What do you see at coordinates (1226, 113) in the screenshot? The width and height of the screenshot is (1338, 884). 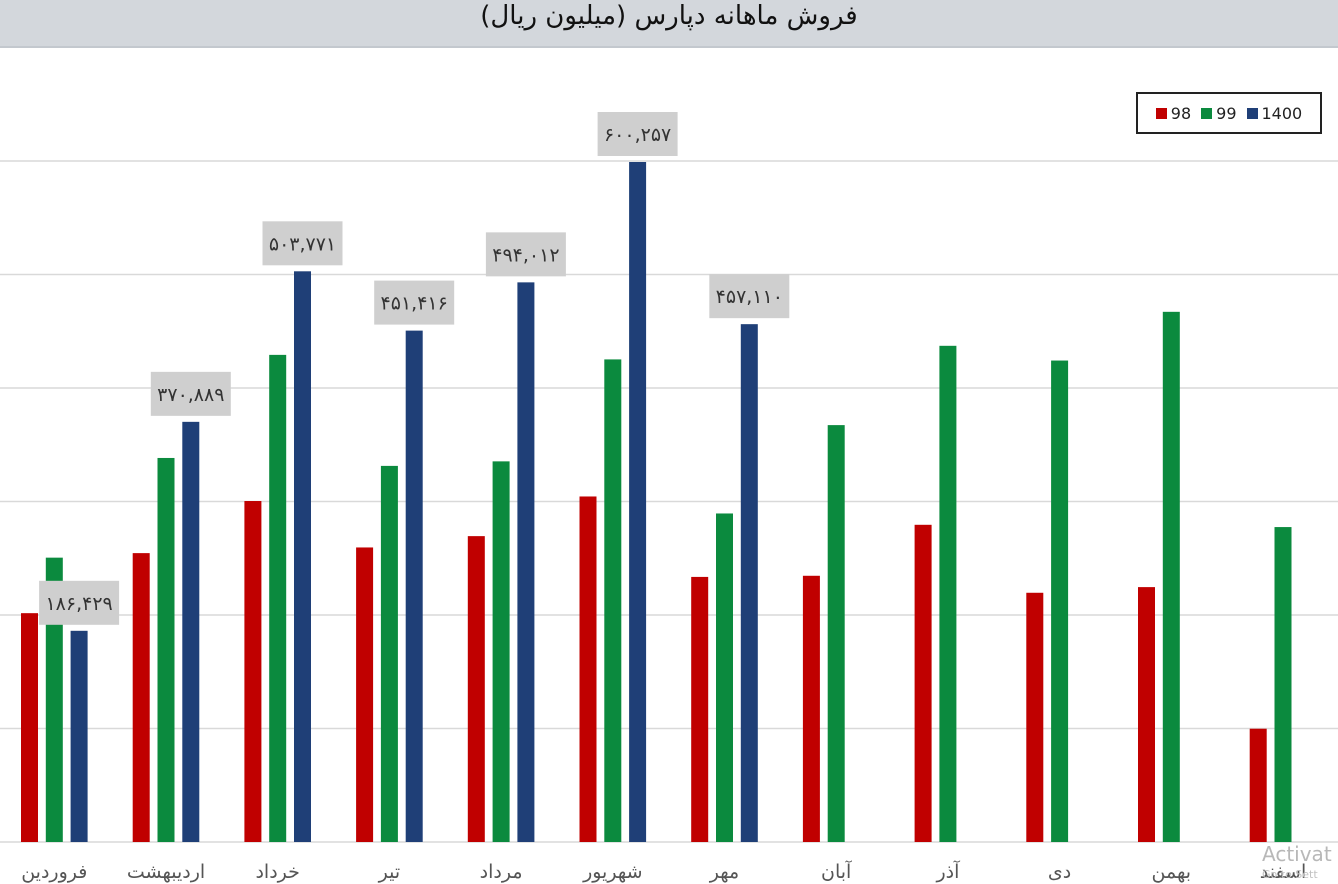 I see `legend-label: 99` at bounding box center [1226, 113].